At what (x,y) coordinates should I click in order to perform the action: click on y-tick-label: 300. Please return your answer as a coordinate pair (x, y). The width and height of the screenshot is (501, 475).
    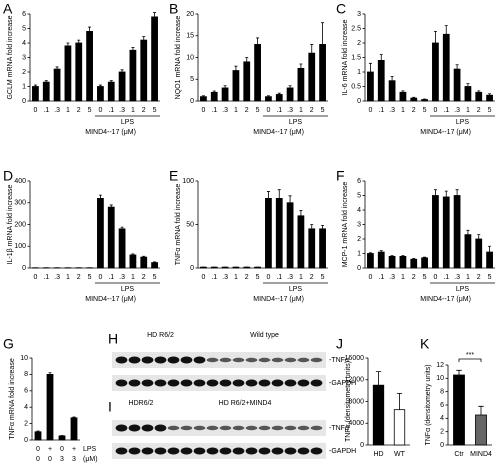
    Looking at the image, I should click on (20, 203).